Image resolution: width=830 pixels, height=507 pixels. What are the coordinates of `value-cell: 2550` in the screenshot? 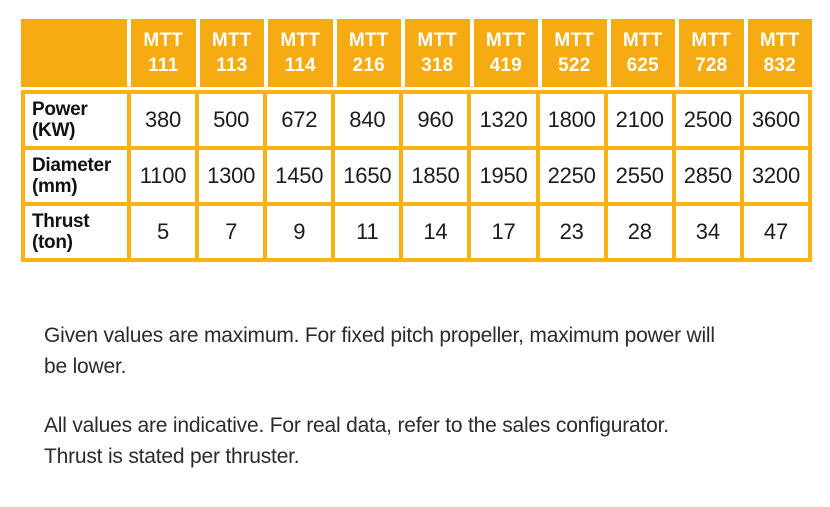 It's located at (639, 176).